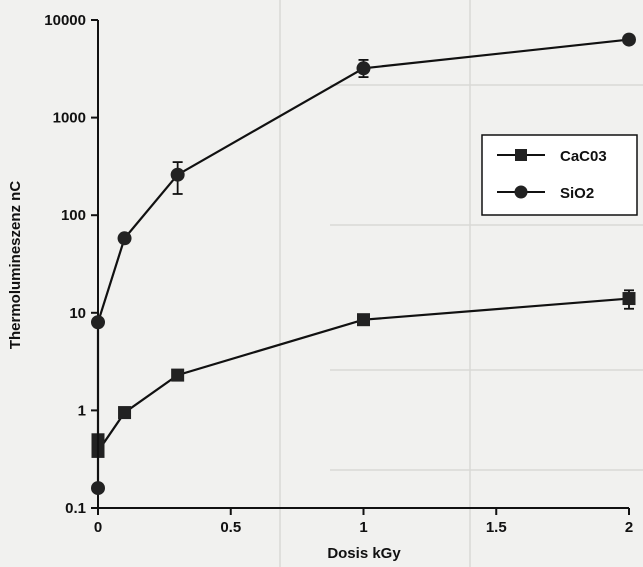 The height and width of the screenshot is (567, 643). Describe the element at coordinates (71, 264) in the screenshot. I see `y-ticks: 0.1 1 10 100 1000 10000` at that location.